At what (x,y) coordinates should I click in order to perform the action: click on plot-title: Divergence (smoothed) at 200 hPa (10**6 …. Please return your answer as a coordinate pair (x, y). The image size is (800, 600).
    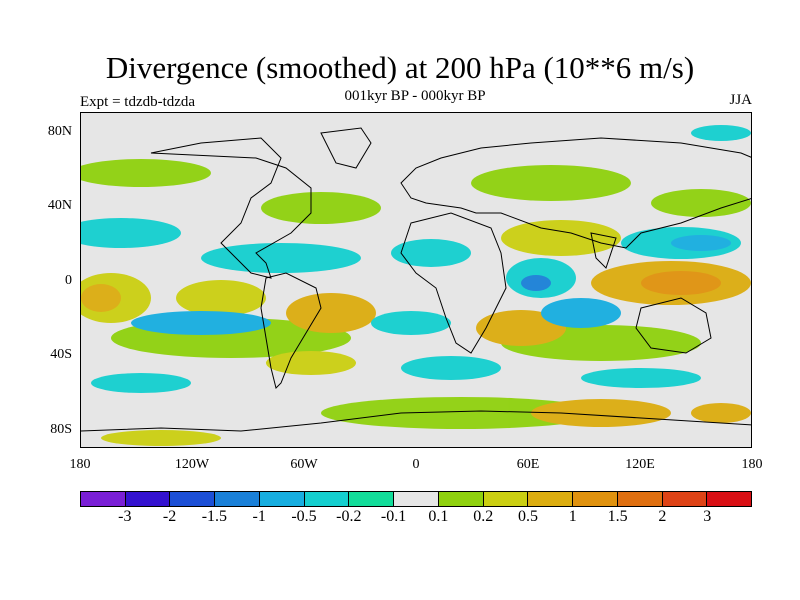
    Looking at the image, I should click on (400, 67).